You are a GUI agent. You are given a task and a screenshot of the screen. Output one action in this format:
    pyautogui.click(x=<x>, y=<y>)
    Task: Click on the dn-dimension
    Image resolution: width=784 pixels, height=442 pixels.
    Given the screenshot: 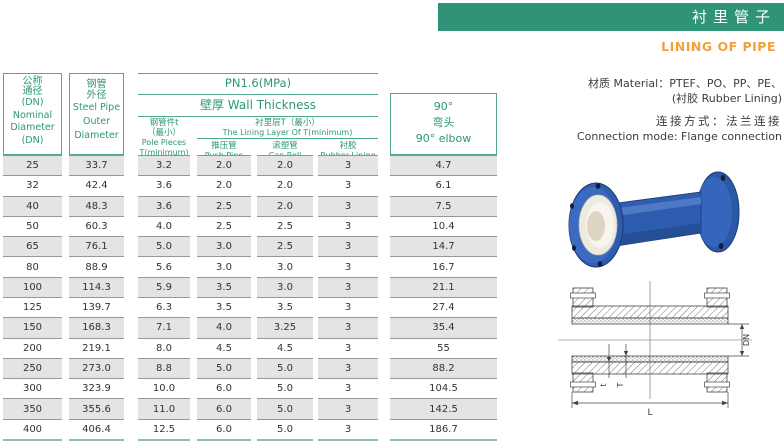 What is the action you would take?
    pyautogui.click(x=738, y=340)
    